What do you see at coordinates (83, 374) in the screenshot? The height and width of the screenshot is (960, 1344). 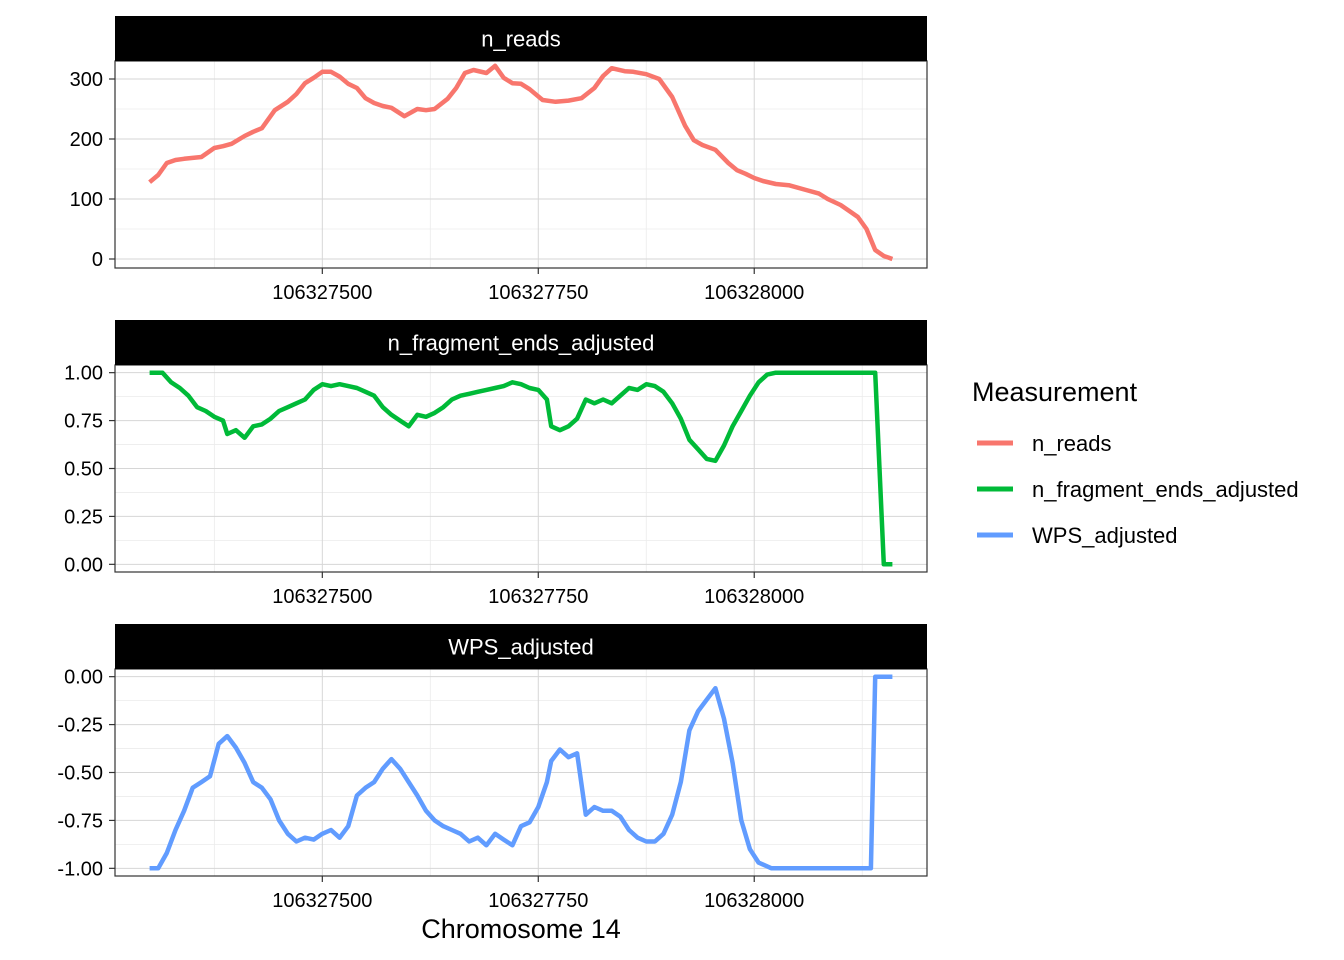 I see `y-tick-label: 1.00` at bounding box center [83, 374].